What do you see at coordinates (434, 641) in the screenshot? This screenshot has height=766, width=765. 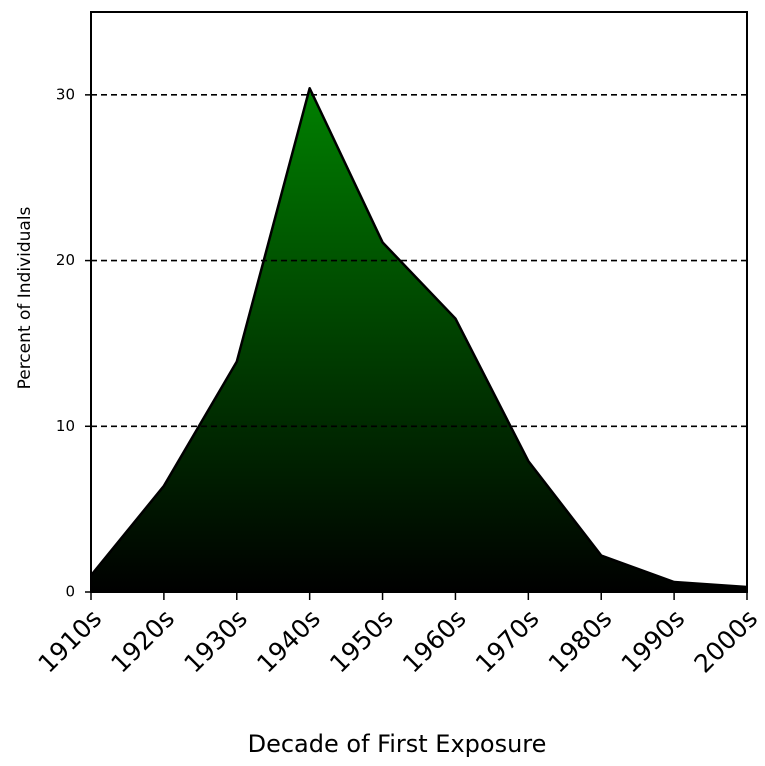 I see `x-tick-label: 1960s` at bounding box center [434, 641].